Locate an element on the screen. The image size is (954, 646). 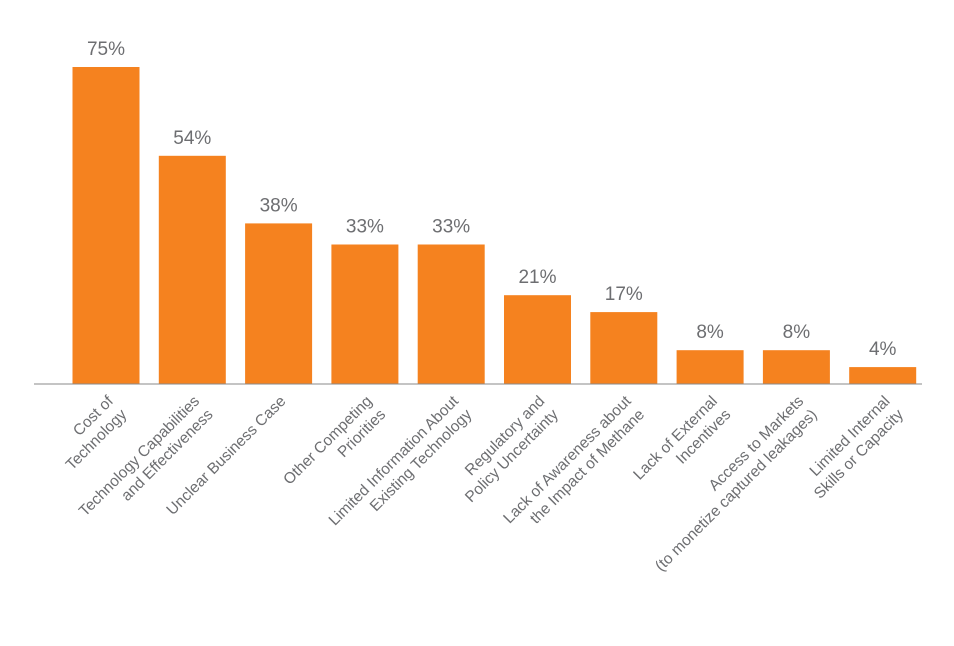
category-label-0: Cost ofTechnology is located at coordinates (89, 432).